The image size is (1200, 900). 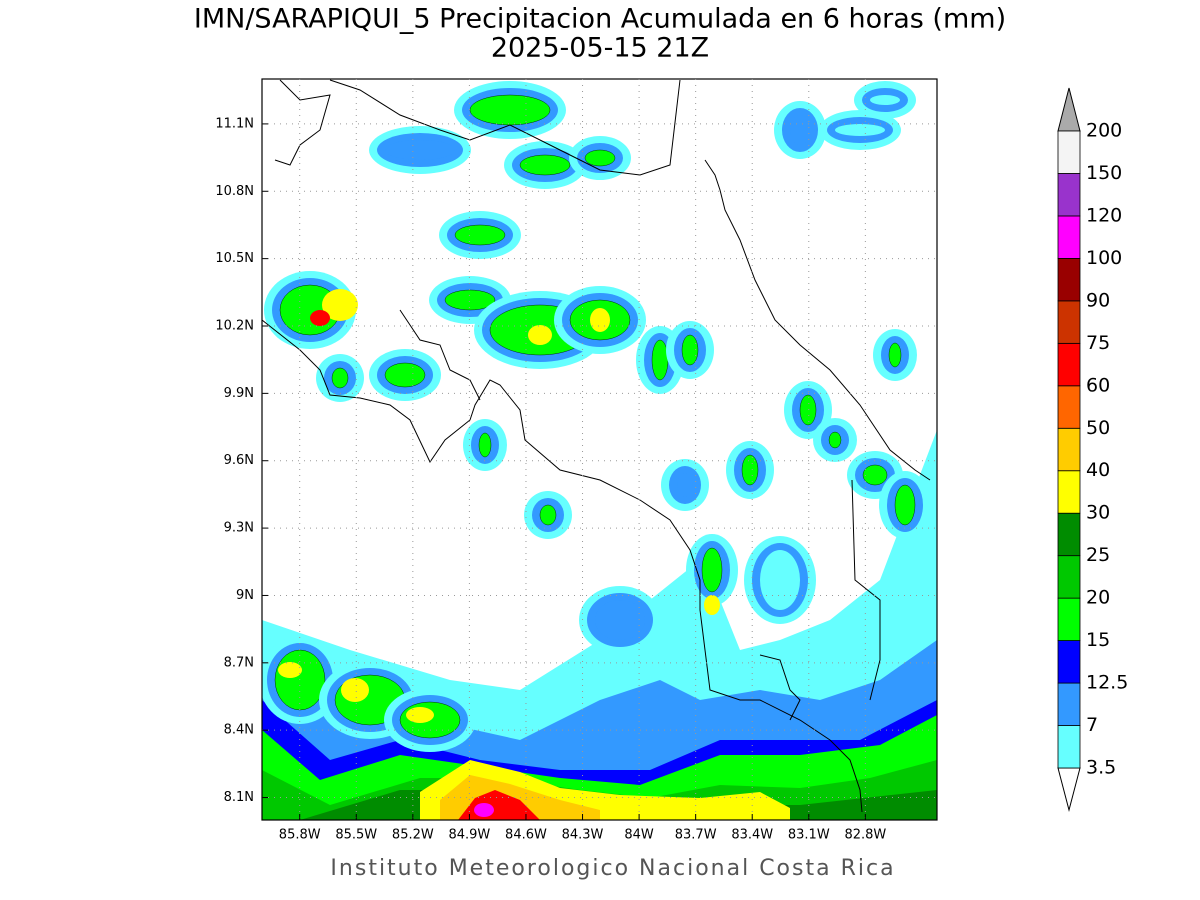 I want to click on y-tick-label: 10.2N, so click(x=234, y=326).